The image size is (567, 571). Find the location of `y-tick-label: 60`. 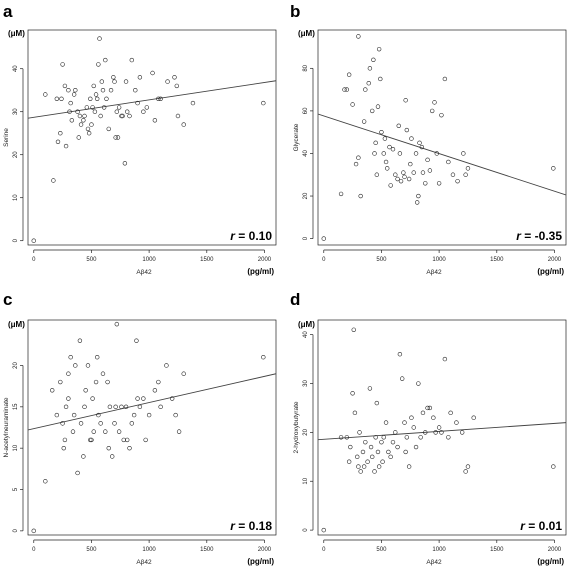

y-tick-label: 60 is located at coordinates (306, 110).